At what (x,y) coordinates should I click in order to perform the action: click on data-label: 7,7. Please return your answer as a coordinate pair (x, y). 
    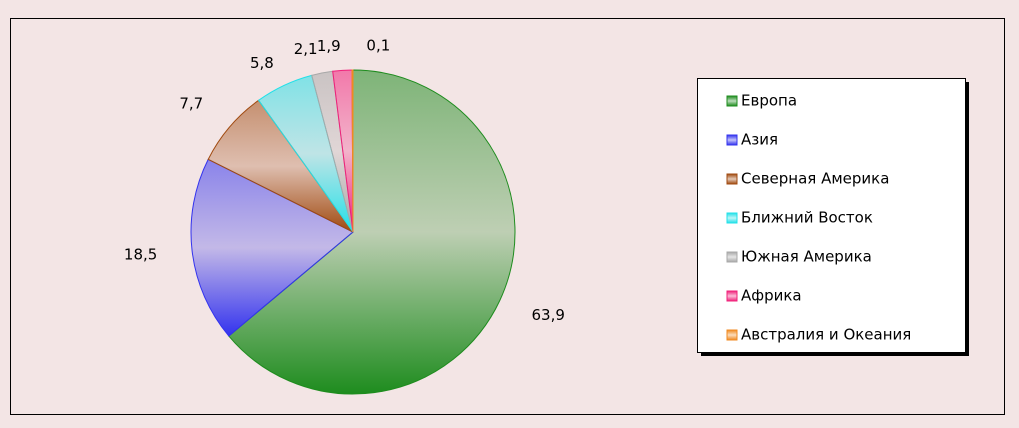
    Looking at the image, I should click on (191, 104).